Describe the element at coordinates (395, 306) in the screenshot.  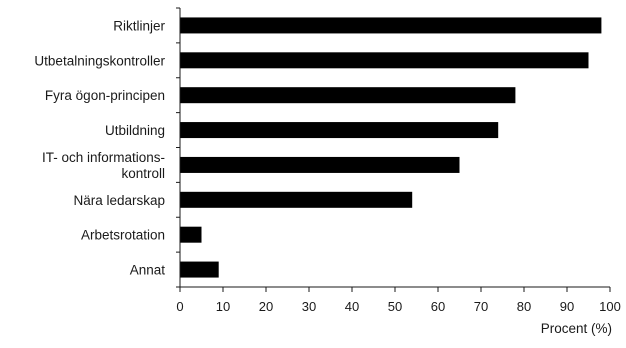
I see `x-tick-label-5: 50` at that location.